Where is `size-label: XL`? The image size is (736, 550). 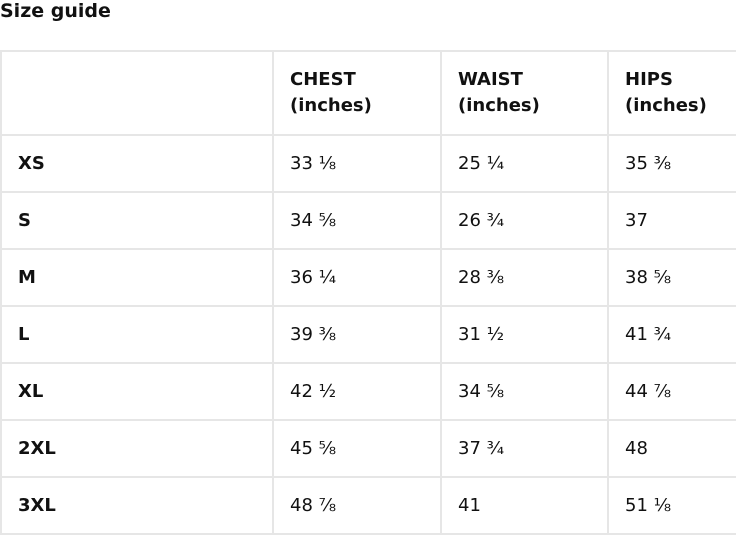
size-label: XL is located at coordinates (137, 391).